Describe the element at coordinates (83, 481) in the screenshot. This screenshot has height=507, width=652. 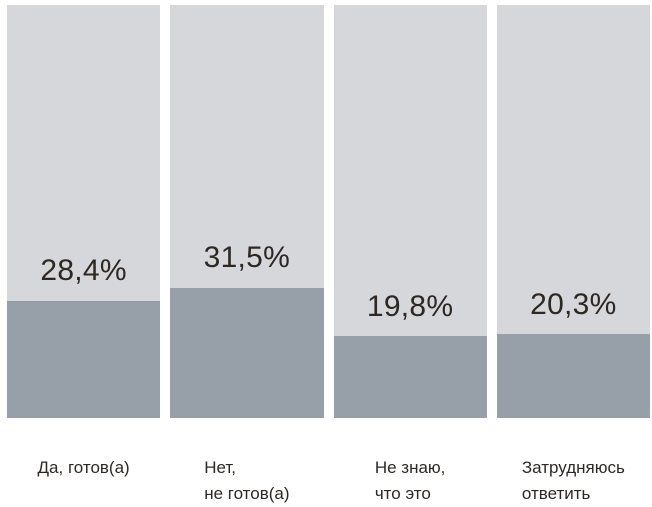
I see `category-label-da-gotov: Да, готов(а)` at that location.